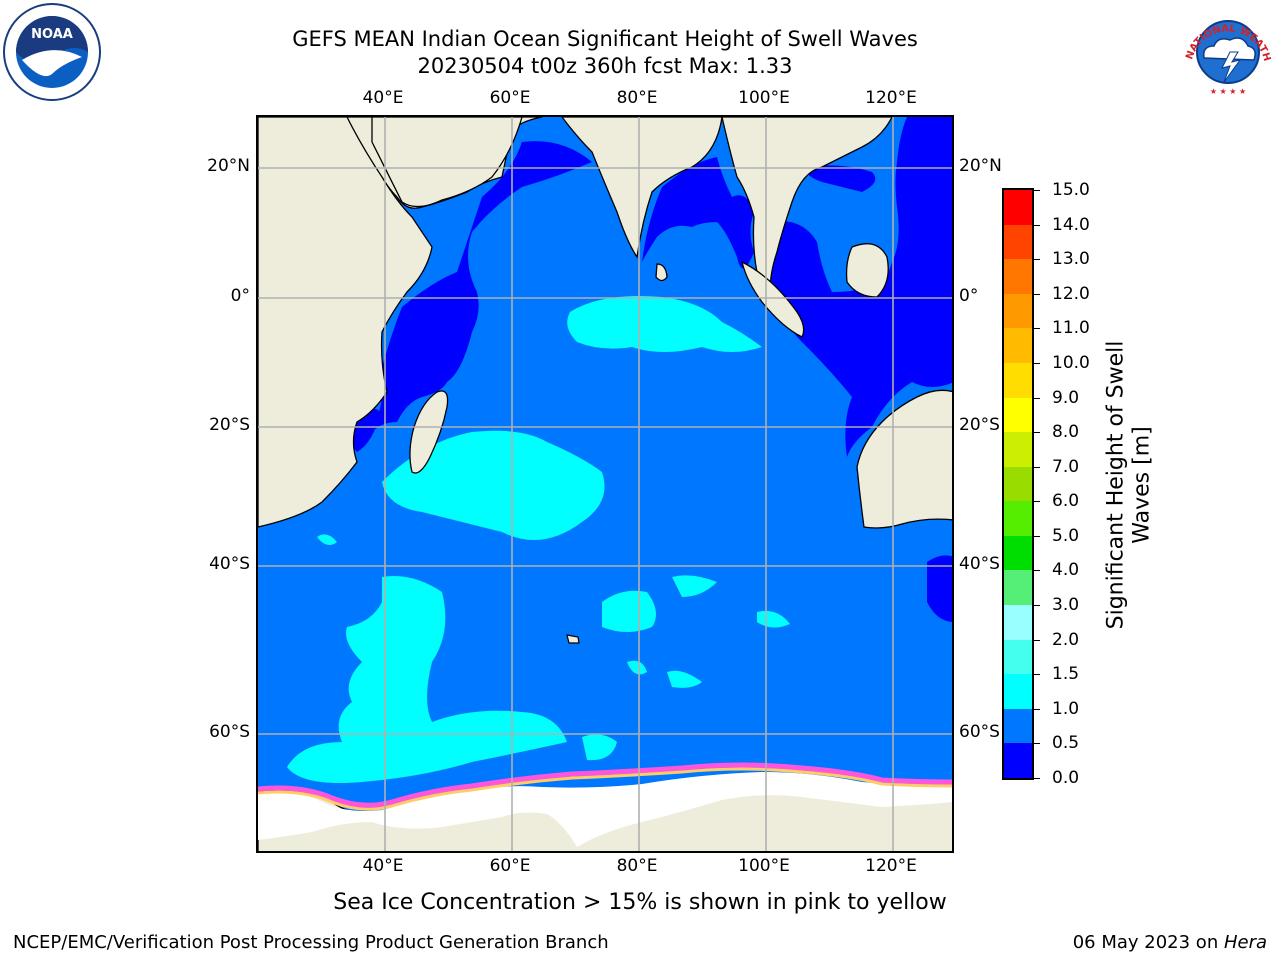 This screenshot has height=960, width=1280. I want to click on colorbar-title: Significant Height of Swell Waves [m], so click(1130, 485).